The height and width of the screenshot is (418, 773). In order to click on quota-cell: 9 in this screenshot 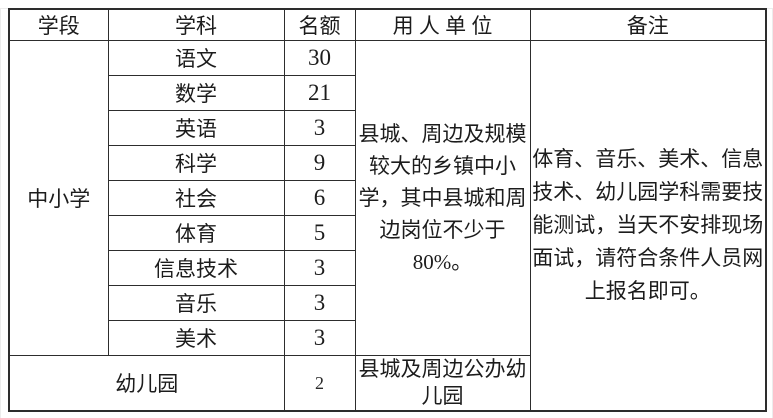, I will do `click(319, 163)`.